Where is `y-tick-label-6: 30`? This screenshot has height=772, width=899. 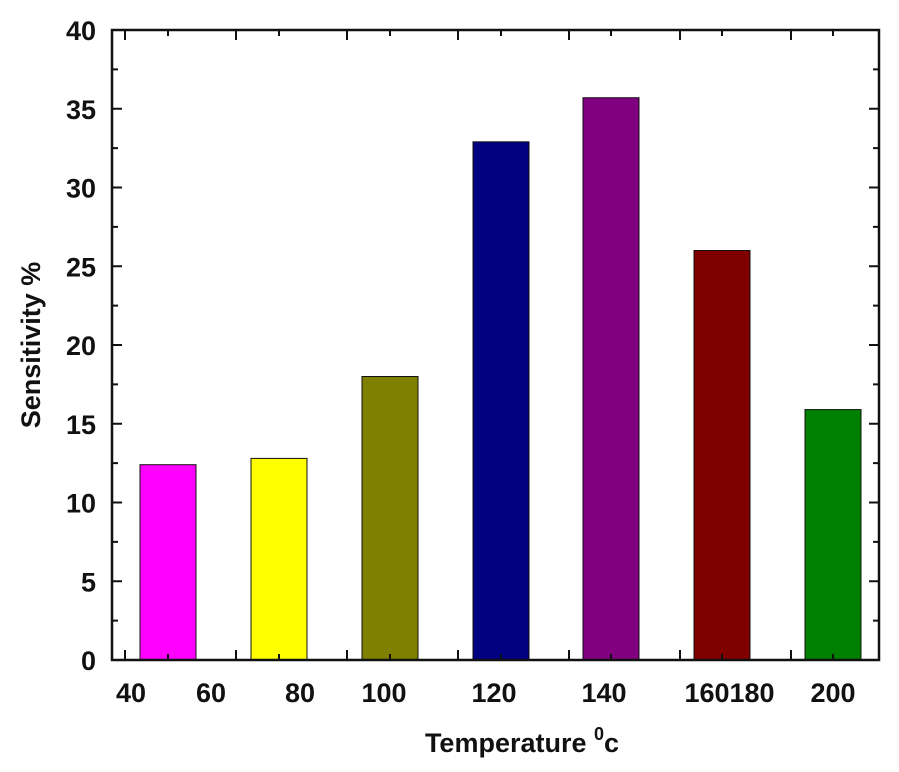 y-tick-label-6: 30 is located at coordinates (81, 189).